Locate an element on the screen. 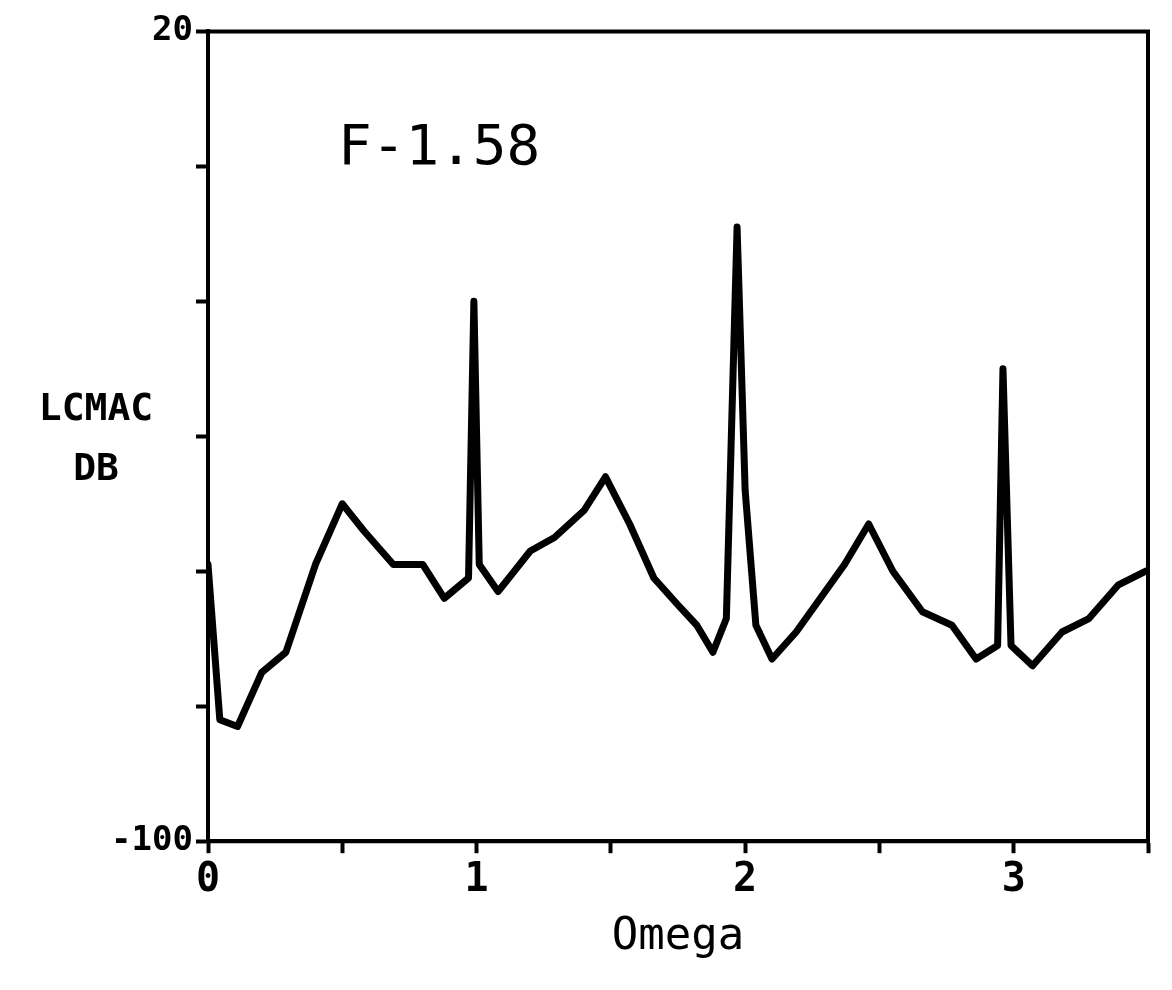  annotation: F-1.58 is located at coordinates (439, 144).